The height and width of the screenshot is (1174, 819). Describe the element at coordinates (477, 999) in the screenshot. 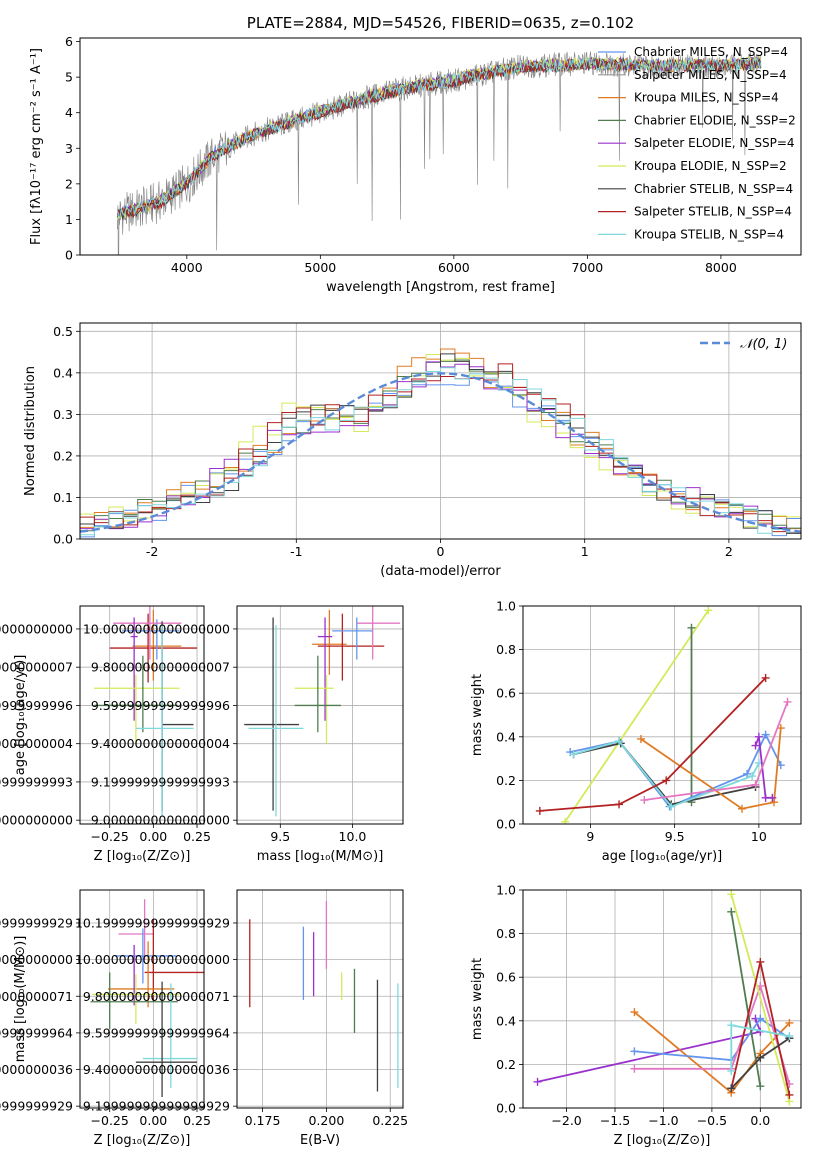

I see `weight_vs_Z-ylabel: mass weight` at that location.